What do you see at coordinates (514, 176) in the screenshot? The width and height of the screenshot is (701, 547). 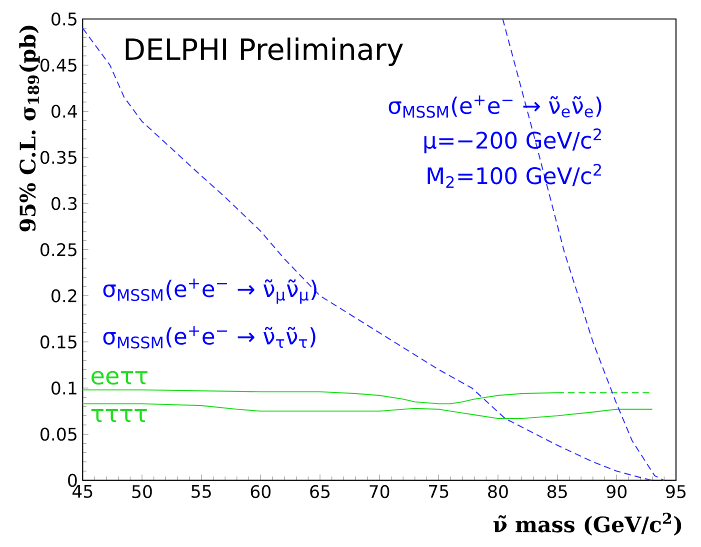 I see `annotation: M$_{2}$=100 GeV/c$^{2}$` at bounding box center [514, 176].